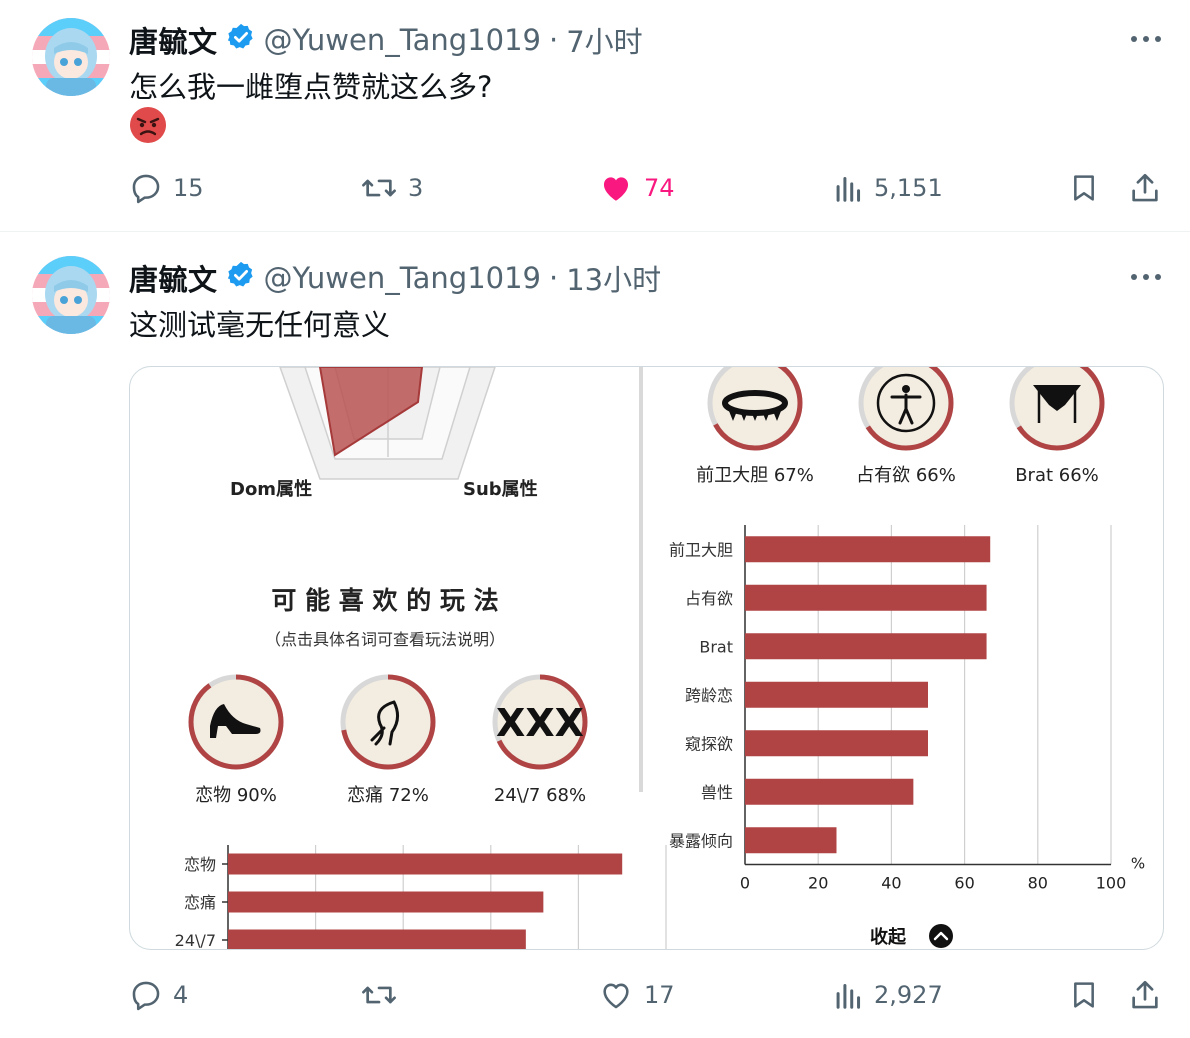 The width and height of the screenshot is (1190, 1038). Describe the element at coordinates (1111, 883) in the screenshot. I see `x-tick-label: 100` at that location.